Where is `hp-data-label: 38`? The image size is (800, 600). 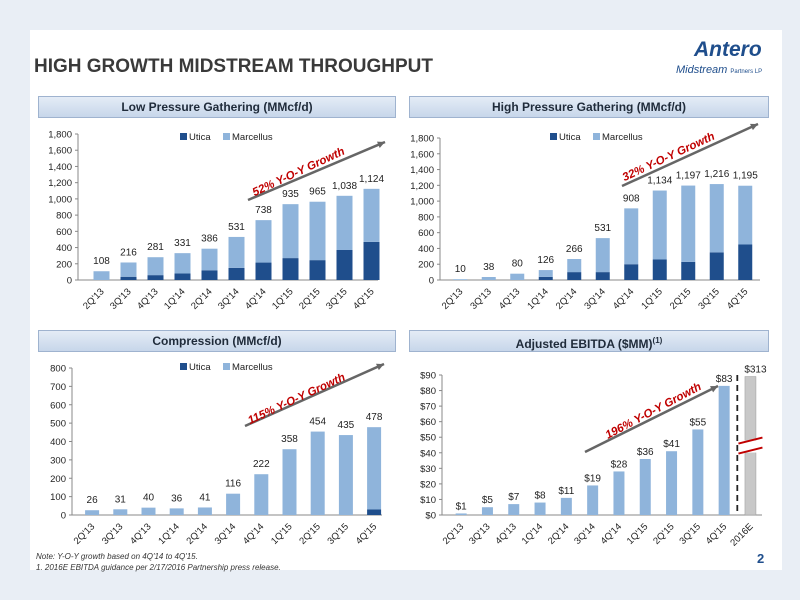
hp-data-label: 38 is located at coordinates (489, 267).